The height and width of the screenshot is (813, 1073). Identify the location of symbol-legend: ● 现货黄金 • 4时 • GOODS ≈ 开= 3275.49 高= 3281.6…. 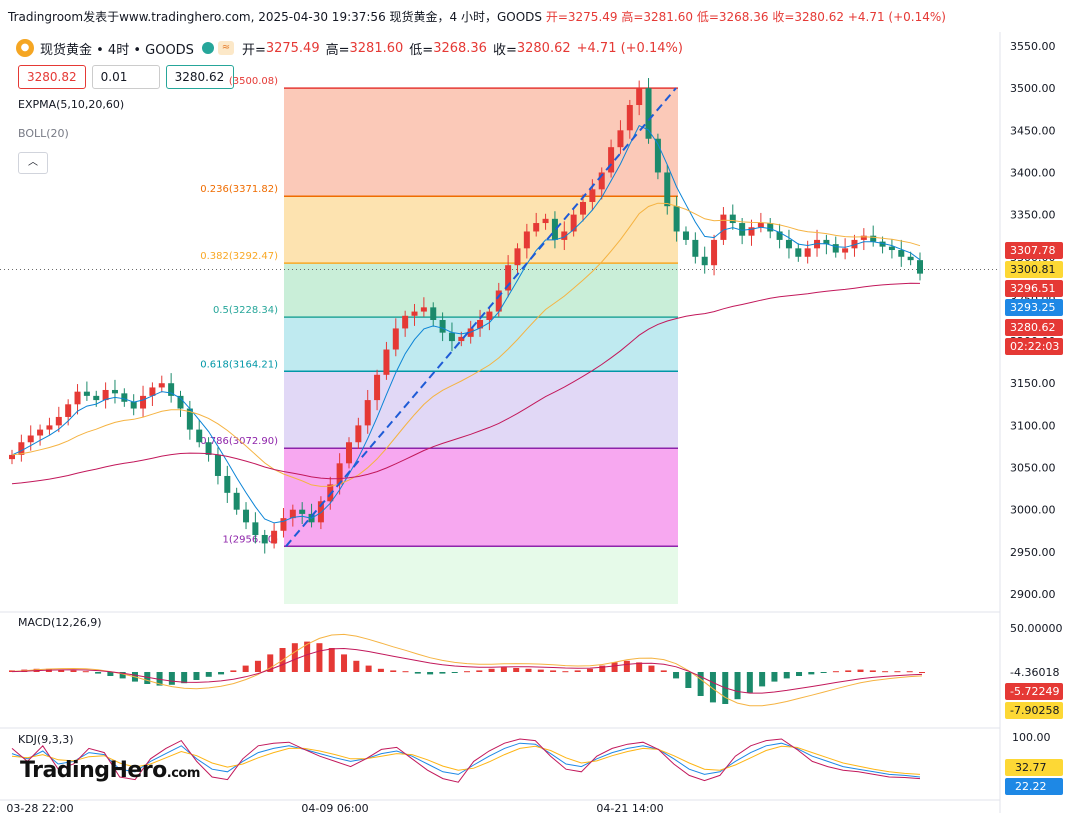
(352, 48).